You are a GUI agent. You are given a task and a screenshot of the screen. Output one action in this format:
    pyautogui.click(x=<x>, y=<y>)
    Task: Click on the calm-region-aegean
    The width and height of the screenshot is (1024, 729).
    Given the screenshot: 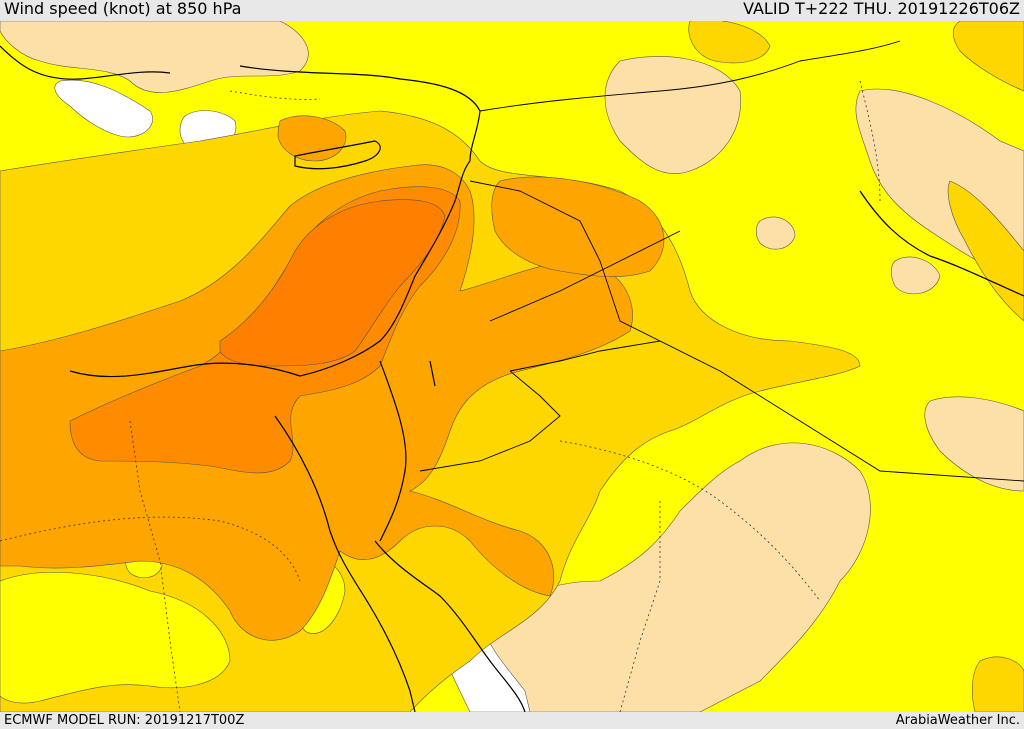 What is the action you would take?
    pyautogui.click(x=103, y=108)
    